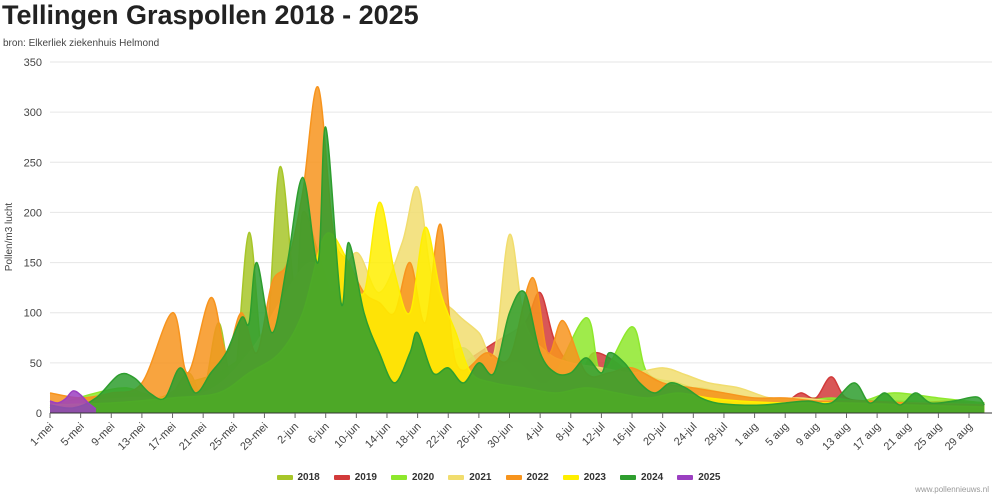 This screenshot has height=498, width=997. What do you see at coordinates (565, 432) in the screenshot?
I see `x-tick-label: 8-jul` at bounding box center [565, 432].